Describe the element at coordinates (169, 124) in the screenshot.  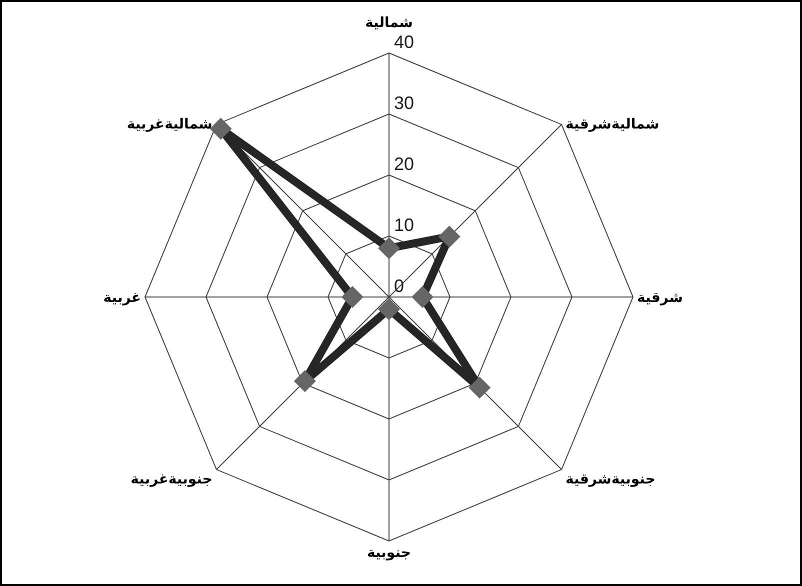
I see `spoke-label: شماليةغربية` at that location.